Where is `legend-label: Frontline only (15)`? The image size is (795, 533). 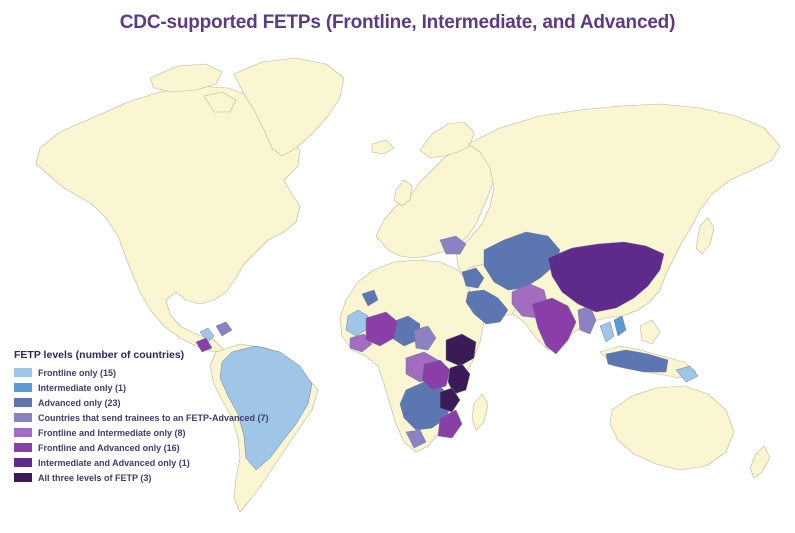
legend-label: Frontline only (15) is located at coordinates (77, 372).